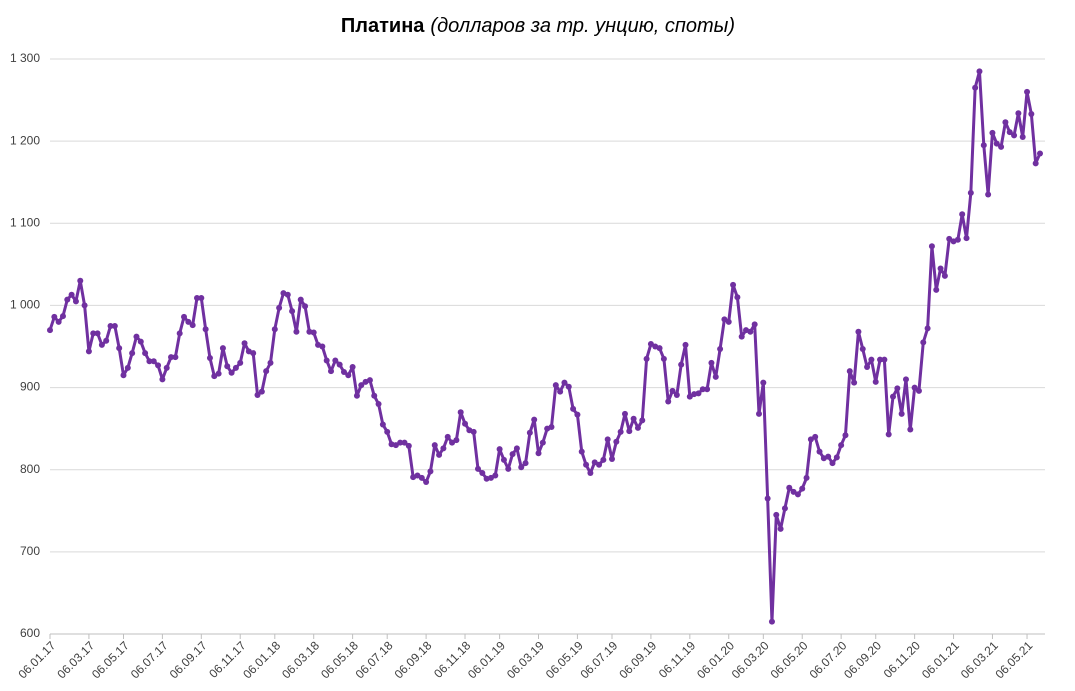  What do you see at coordinates (1013, 659) in the screenshot?
I see `x-tick-label: 06.05.21` at bounding box center [1013, 659].